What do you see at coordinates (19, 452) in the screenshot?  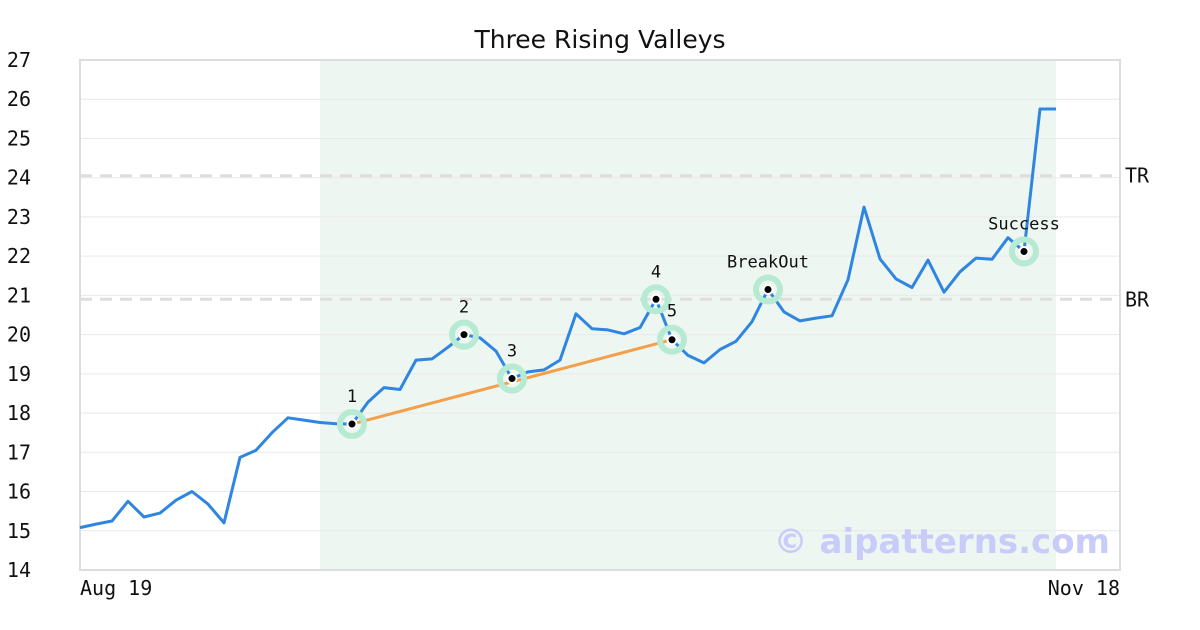 I see `y-tick-label: 17` at bounding box center [19, 452].